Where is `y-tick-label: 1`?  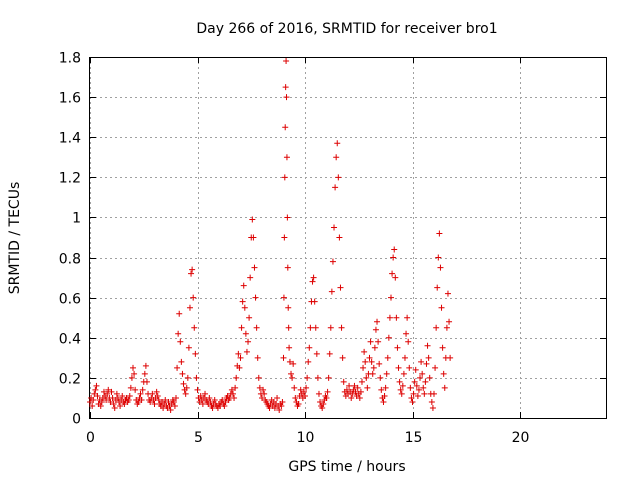
y-tick-label: 1 is located at coordinates (76, 219).